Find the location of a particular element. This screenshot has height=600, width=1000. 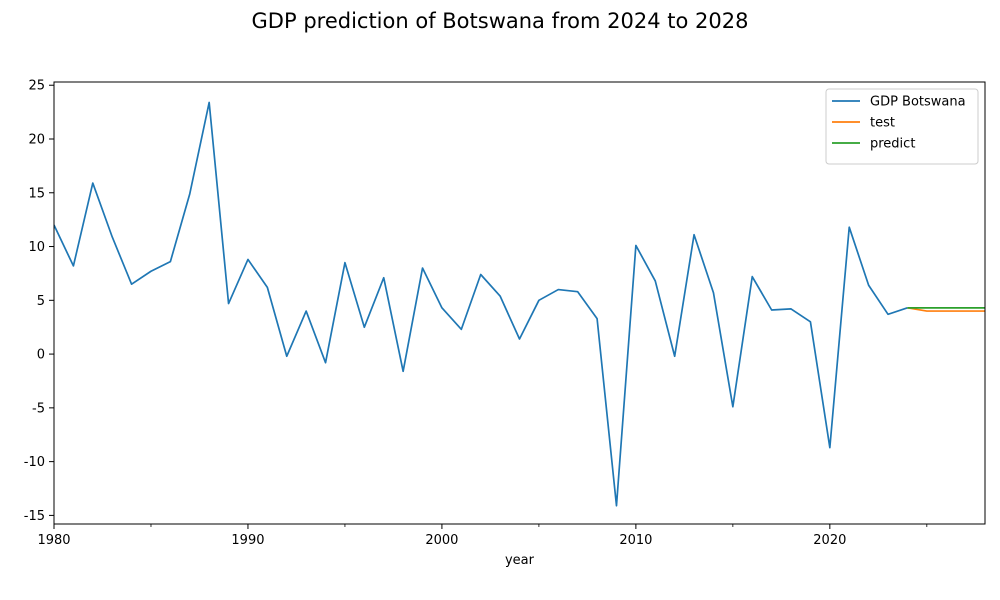

y-tick-label: -5 is located at coordinates (38, 408).